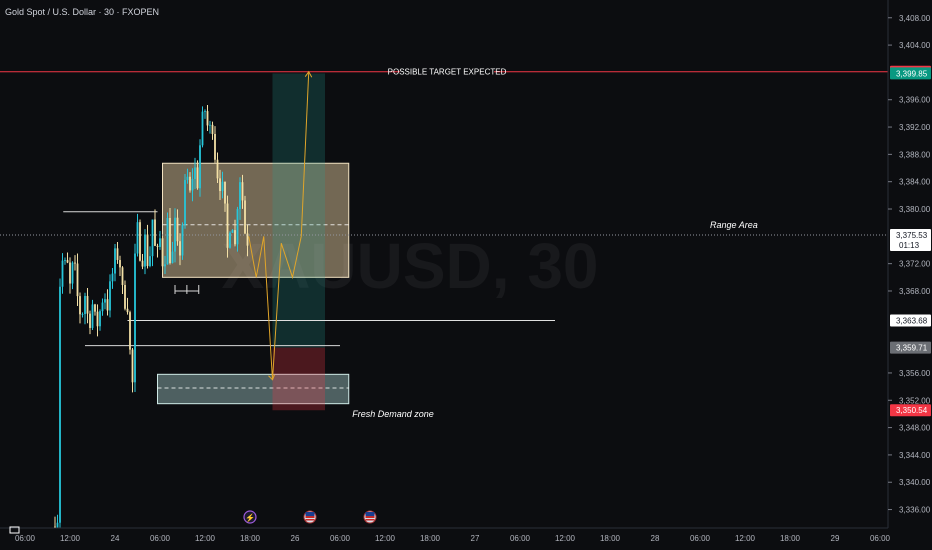 The width and height of the screenshot is (932, 550). Describe the element at coordinates (295, 538) in the screenshot. I see `time-tick-label: 26` at that location.